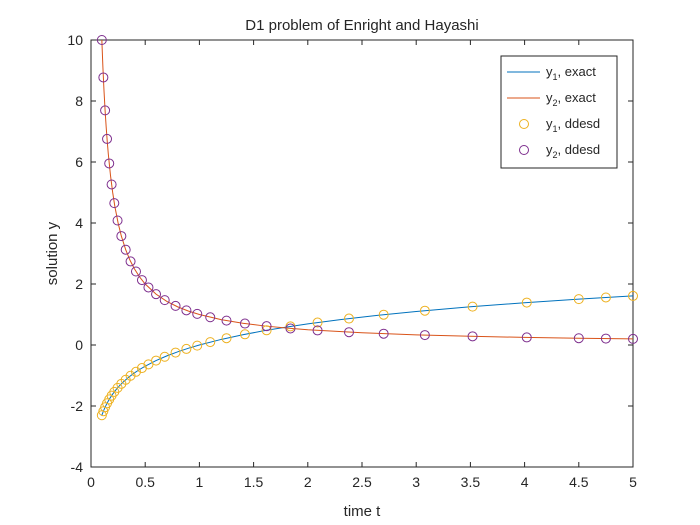 This screenshot has height=525, width=700. What do you see at coordinates (633, 482) in the screenshot?
I see `x-tick-label: 5` at bounding box center [633, 482].